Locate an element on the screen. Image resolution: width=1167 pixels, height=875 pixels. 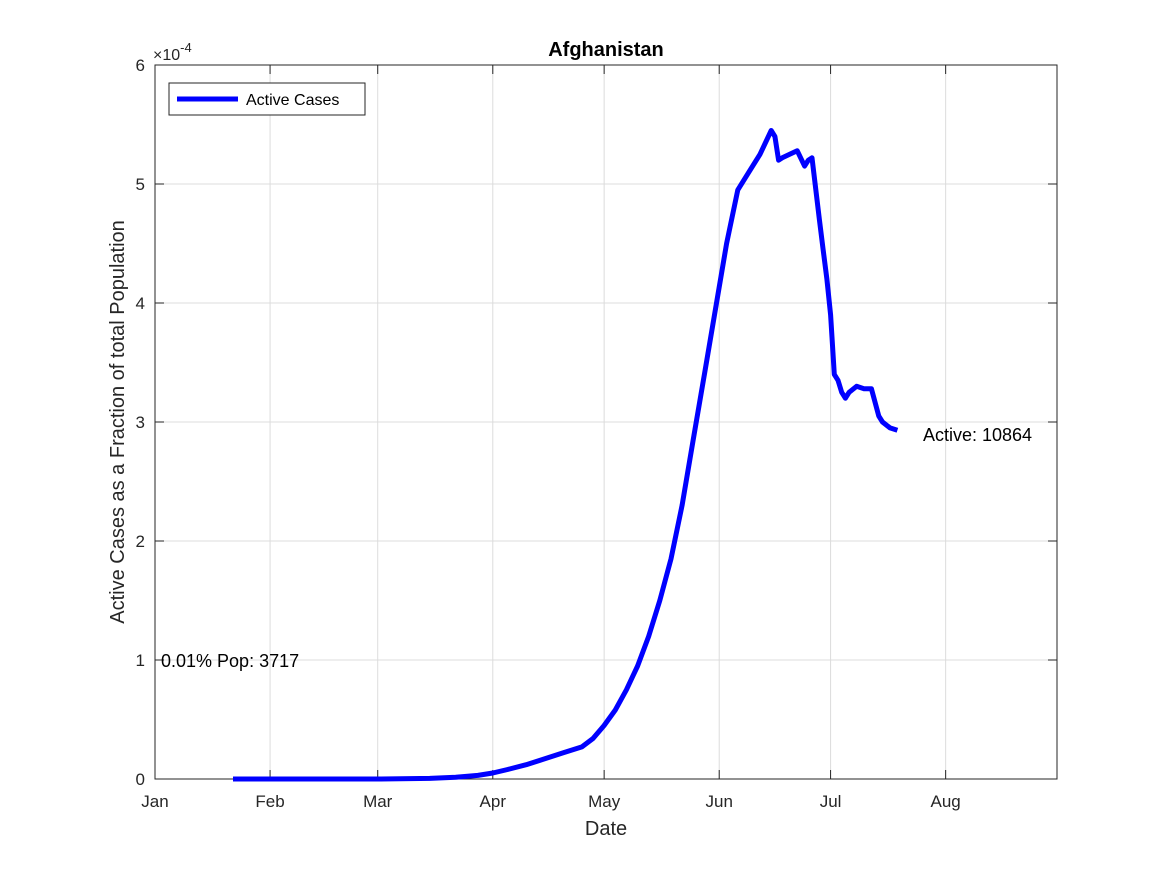
legend-label-active-cases: Active Cases is located at coordinates (292, 100).